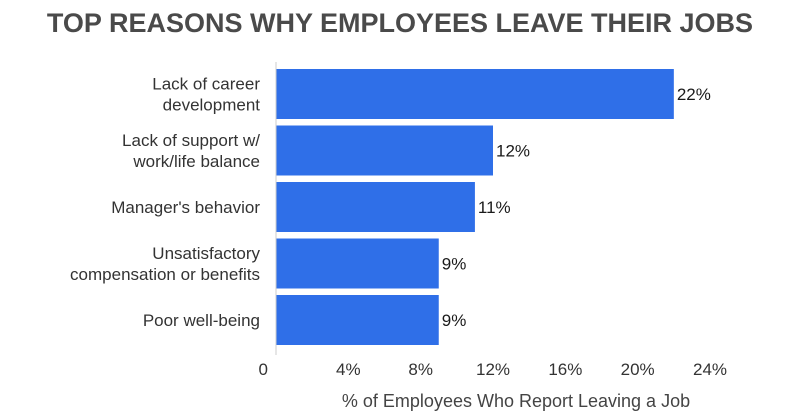  I want to click on x-tick-label: 4%, so click(348, 369).